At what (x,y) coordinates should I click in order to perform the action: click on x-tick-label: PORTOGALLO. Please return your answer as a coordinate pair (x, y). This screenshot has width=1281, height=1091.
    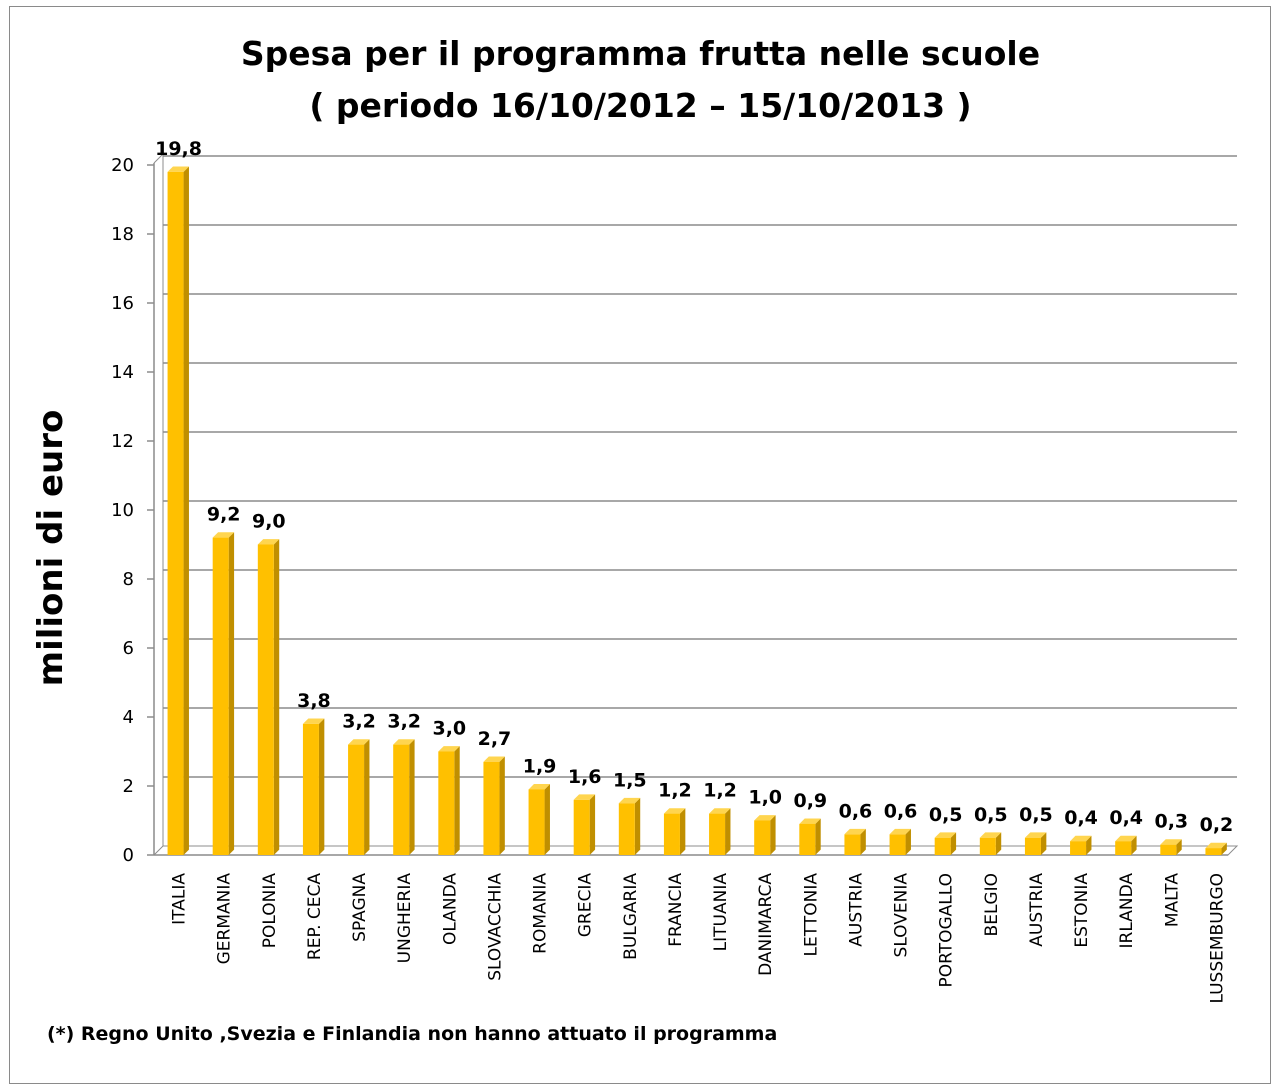
    Looking at the image, I should click on (947, 930).